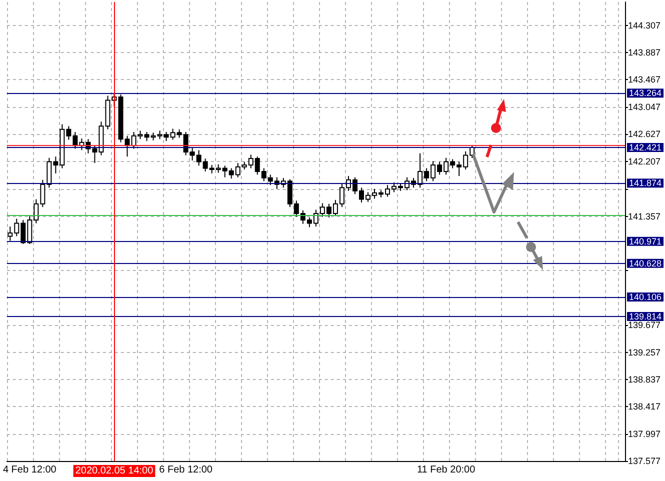 This screenshot has height=481, width=665. I want to click on ref-line-label: 140.106, so click(645, 297).